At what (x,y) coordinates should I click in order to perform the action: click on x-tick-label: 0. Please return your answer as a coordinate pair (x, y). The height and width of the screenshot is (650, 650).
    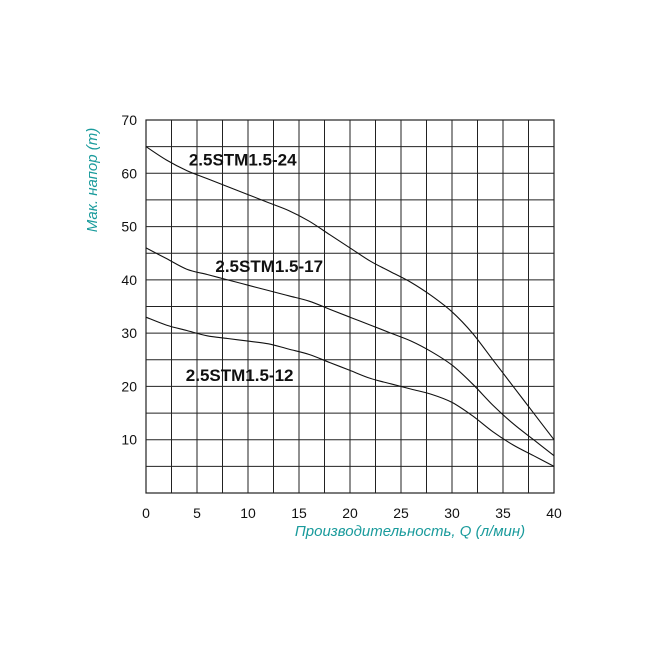
    Looking at the image, I should click on (146, 513).